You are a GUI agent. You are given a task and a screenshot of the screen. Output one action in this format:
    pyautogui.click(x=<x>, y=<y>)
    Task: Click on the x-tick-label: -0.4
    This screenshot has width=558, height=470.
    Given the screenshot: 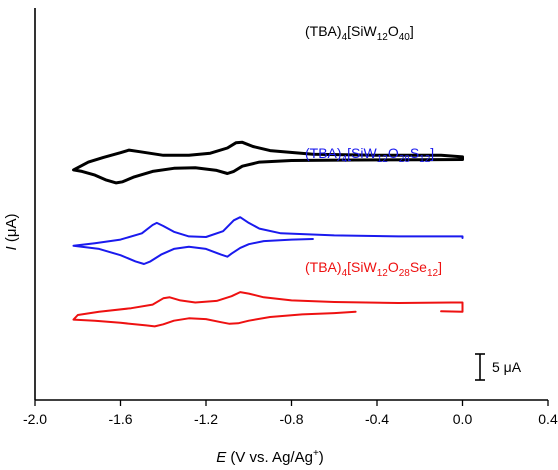 What is the action you would take?
    pyautogui.click(x=377, y=419)
    